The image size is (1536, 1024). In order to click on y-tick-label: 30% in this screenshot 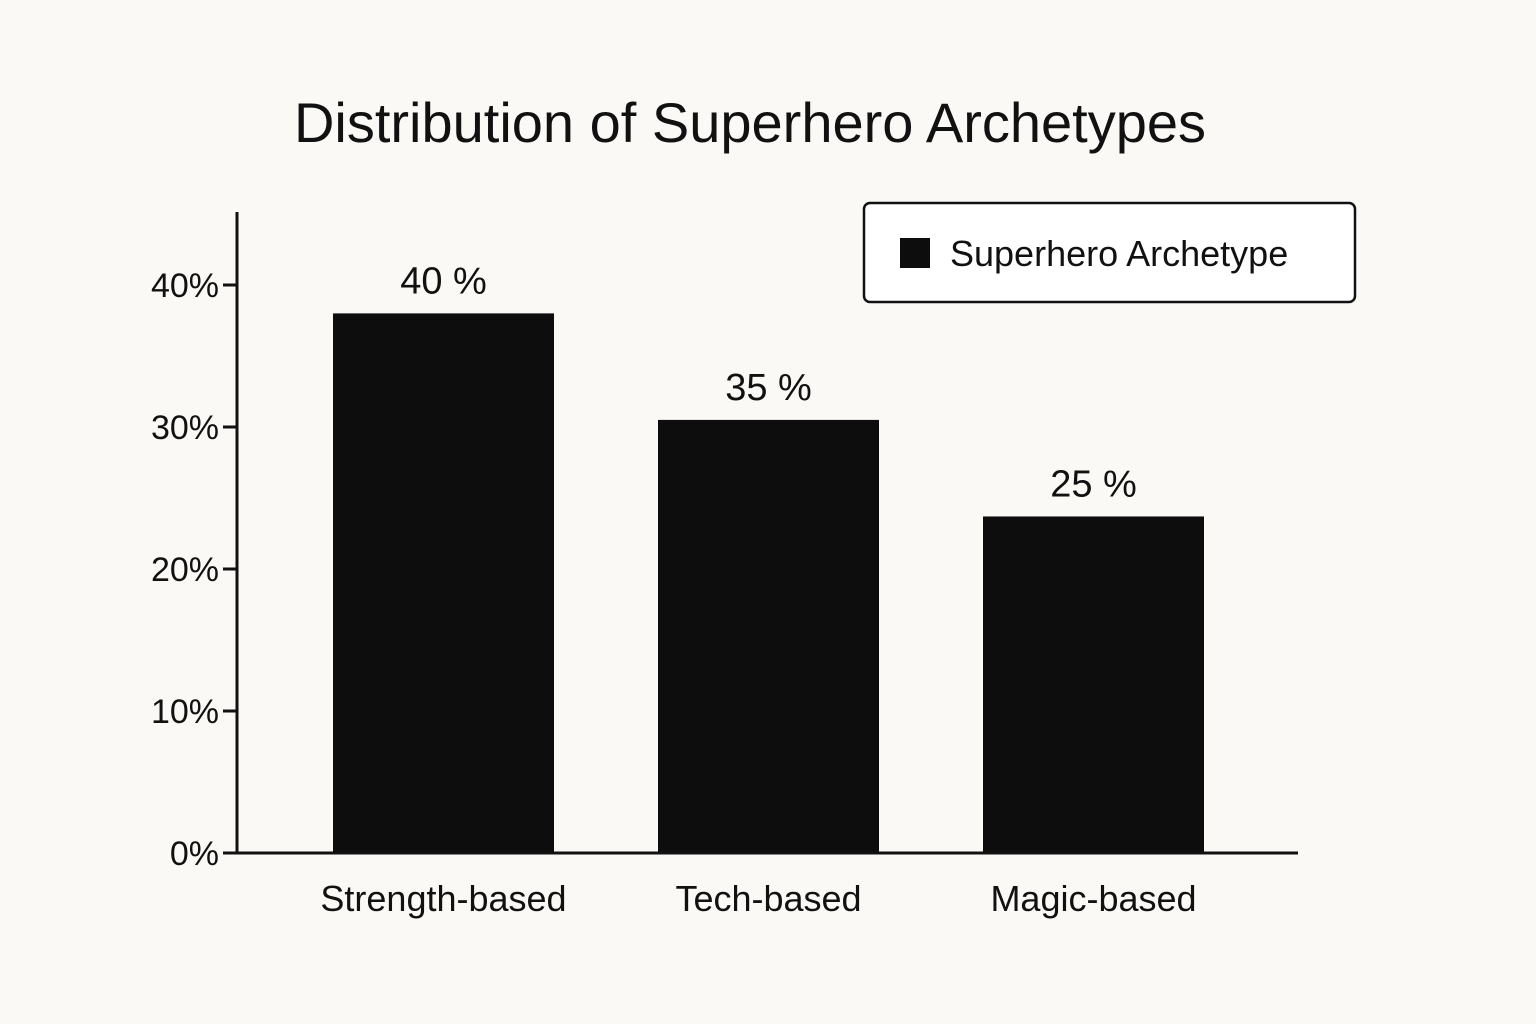, I will do `click(185, 428)`.